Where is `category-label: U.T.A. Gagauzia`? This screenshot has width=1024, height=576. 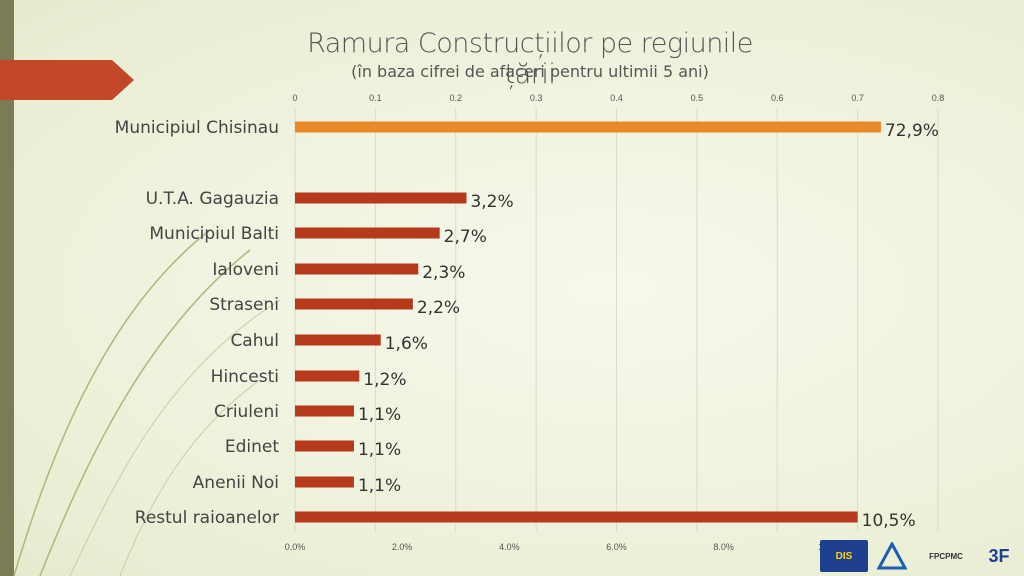
category-label: U.T.A. Gagauzia is located at coordinates (212, 199).